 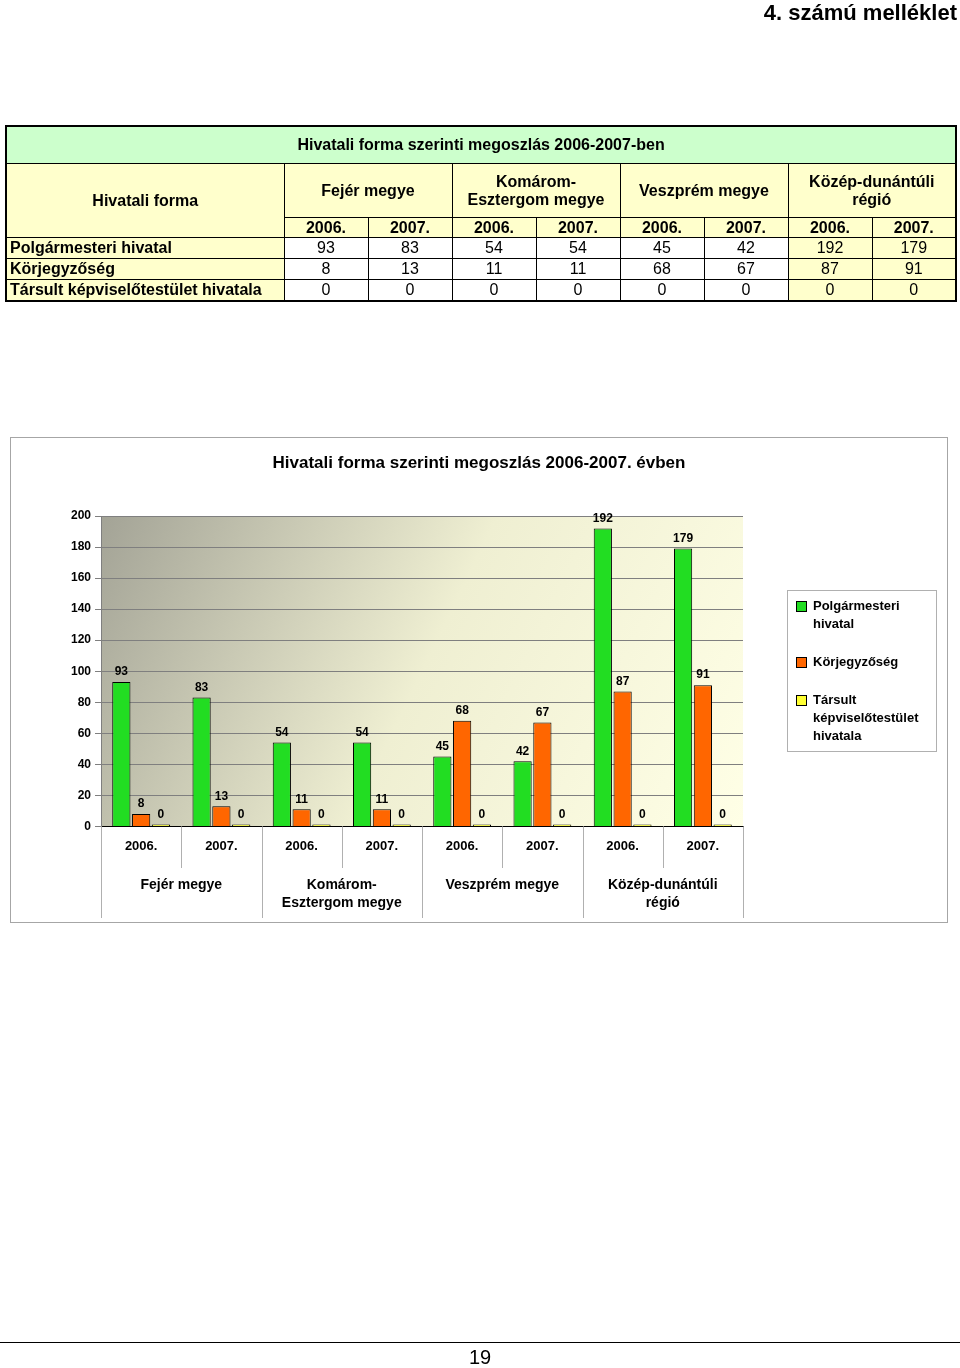 What do you see at coordinates (479, 462) in the screenshot?
I see `chart-title: Hivatali forma szerinti megoszlás 2006-2007. évben` at bounding box center [479, 462].